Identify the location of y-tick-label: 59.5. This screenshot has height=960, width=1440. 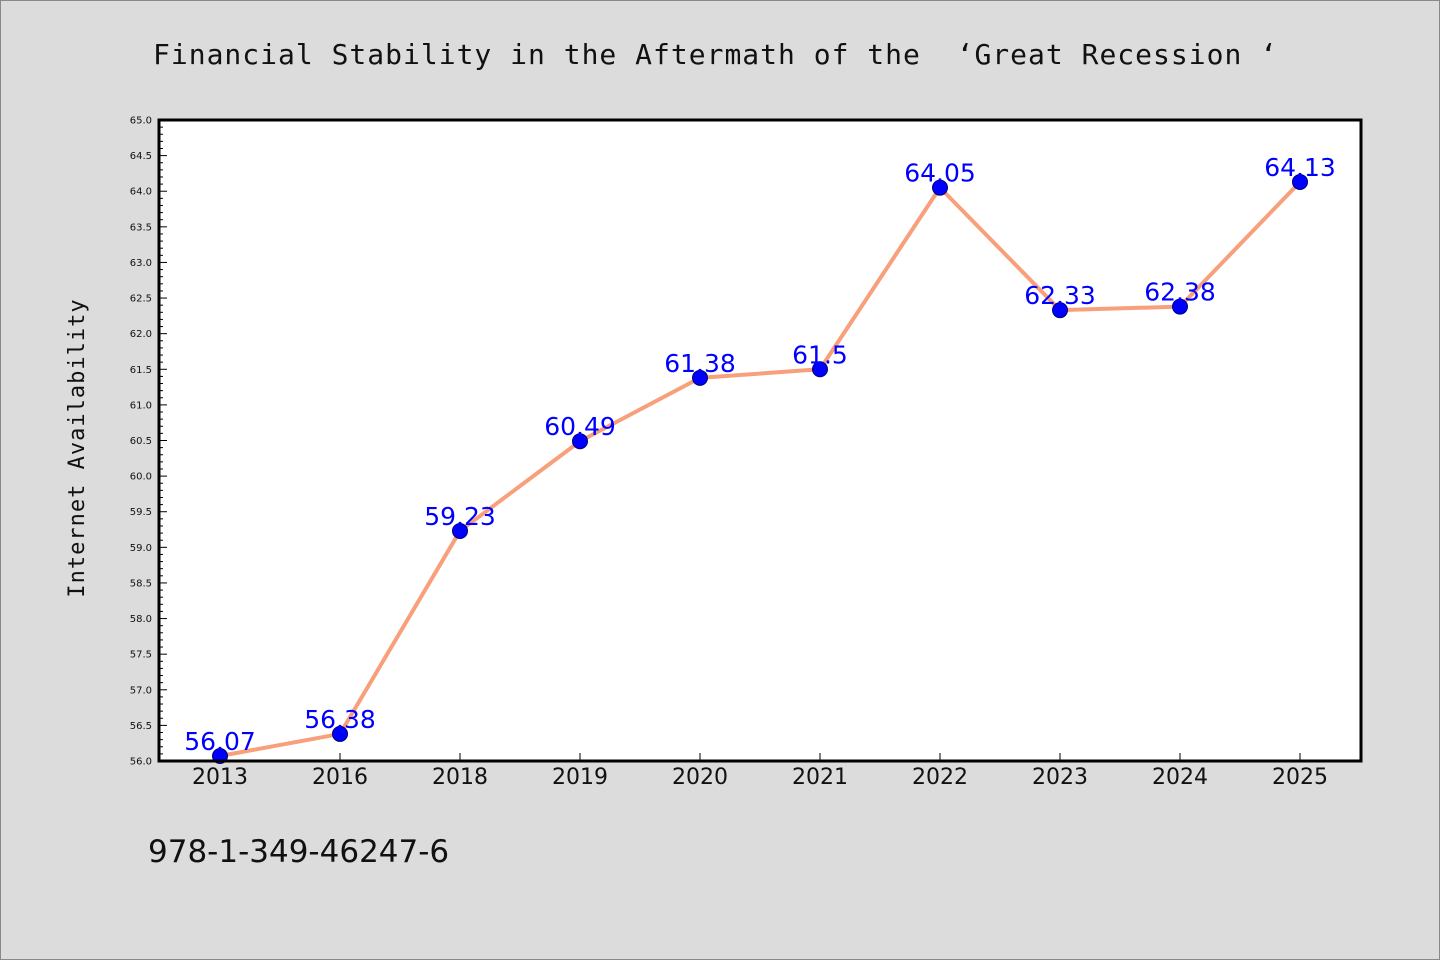
(141, 512).